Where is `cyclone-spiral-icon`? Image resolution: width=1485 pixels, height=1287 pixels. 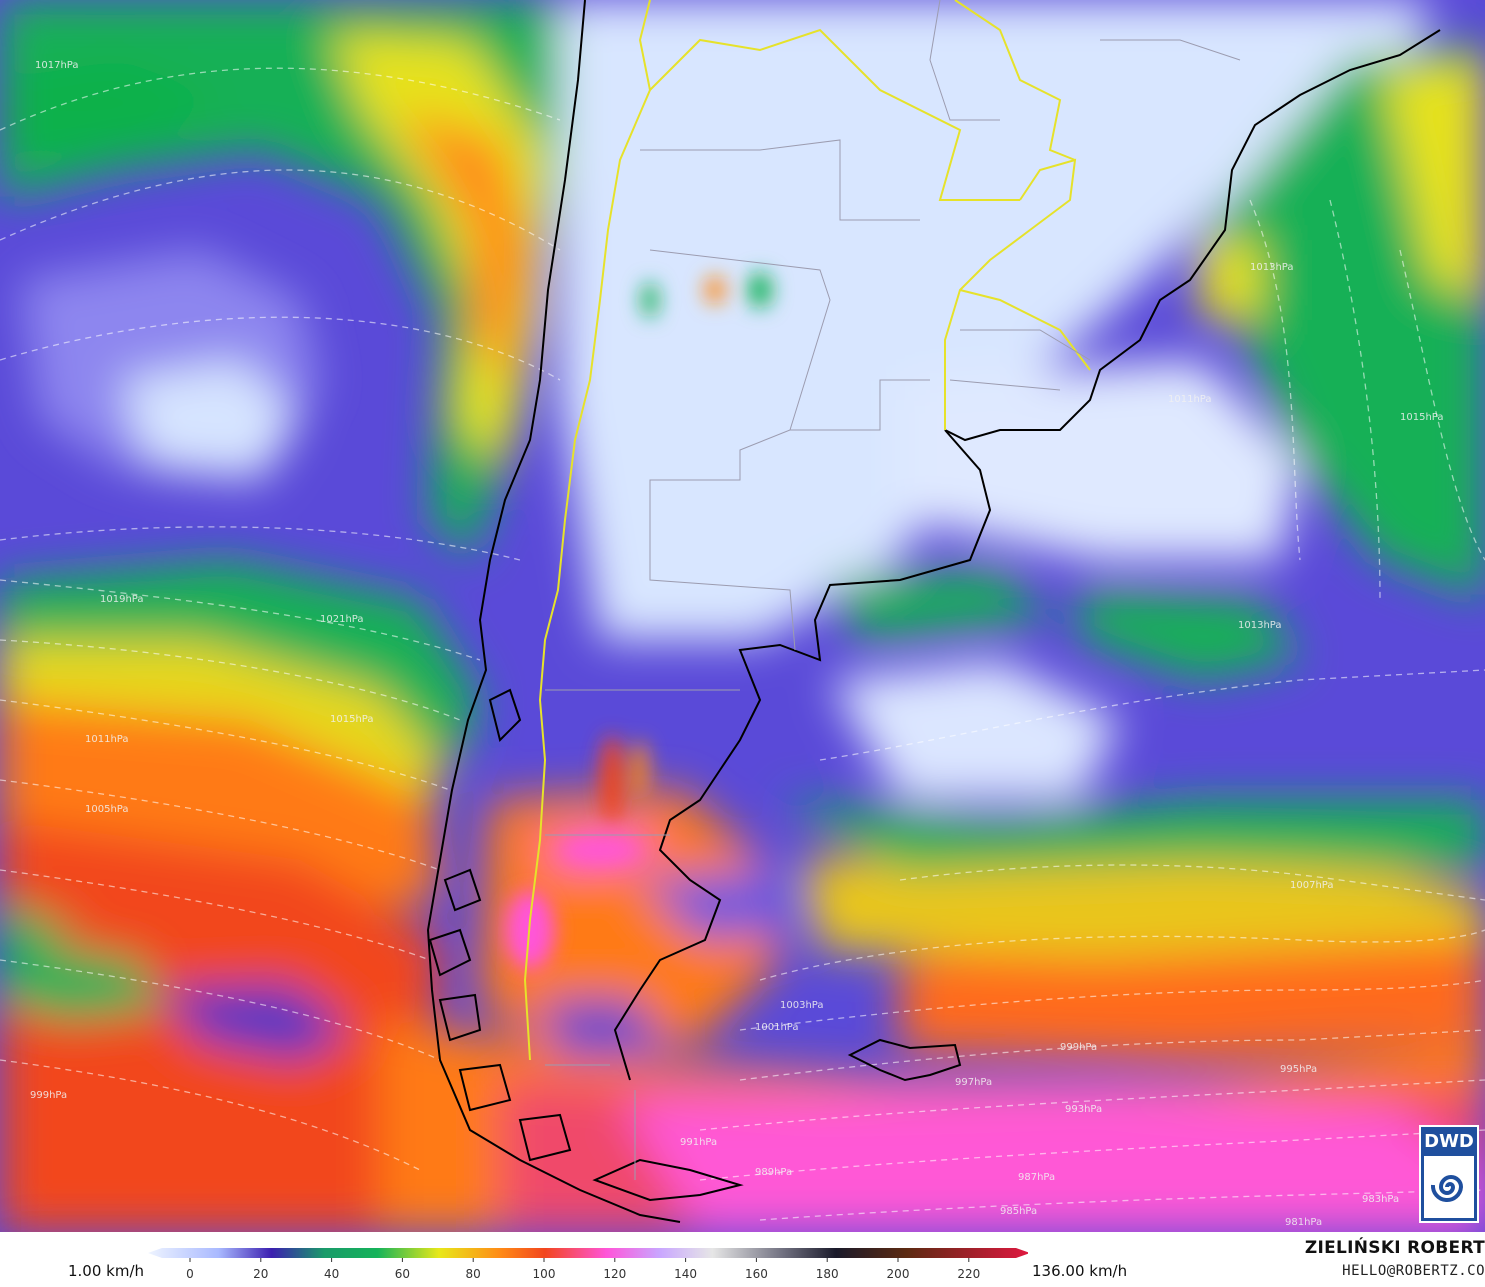 cyclone-spiral-icon is located at coordinates (1447, 1189).